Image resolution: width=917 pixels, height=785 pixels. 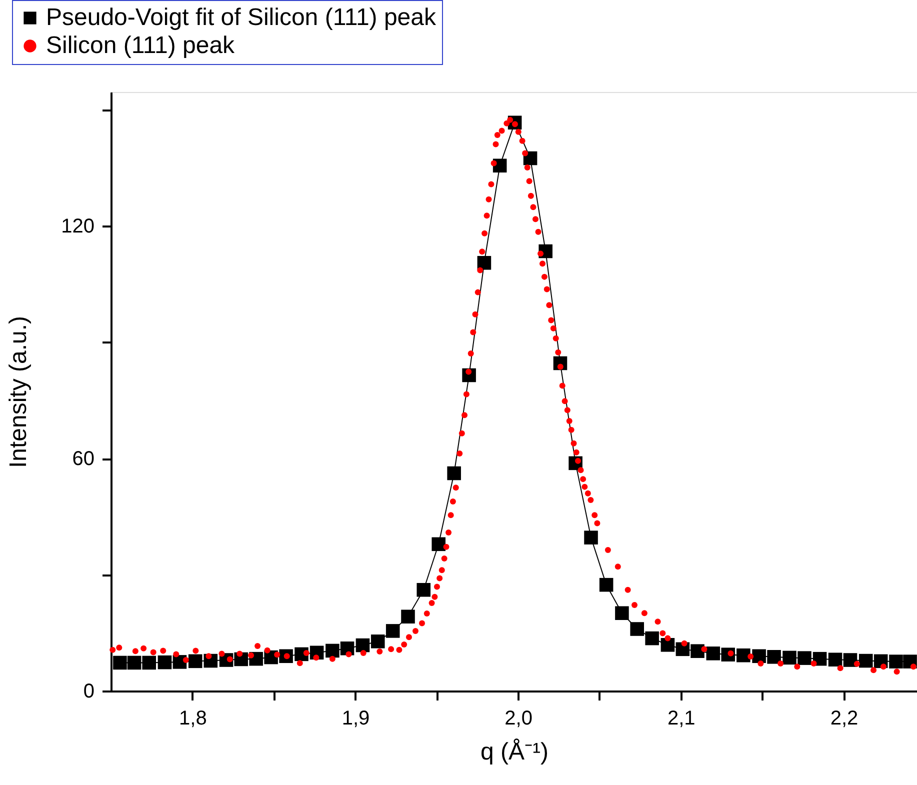 I want to click on x-tick-label: 1,9, so click(x=356, y=719).